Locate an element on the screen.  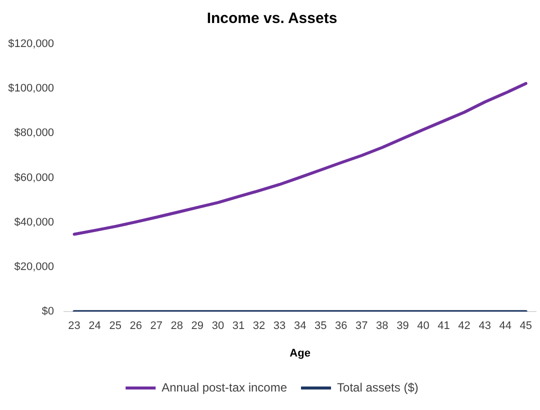
x-tick-label: 32 is located at coordinates (259, 326).